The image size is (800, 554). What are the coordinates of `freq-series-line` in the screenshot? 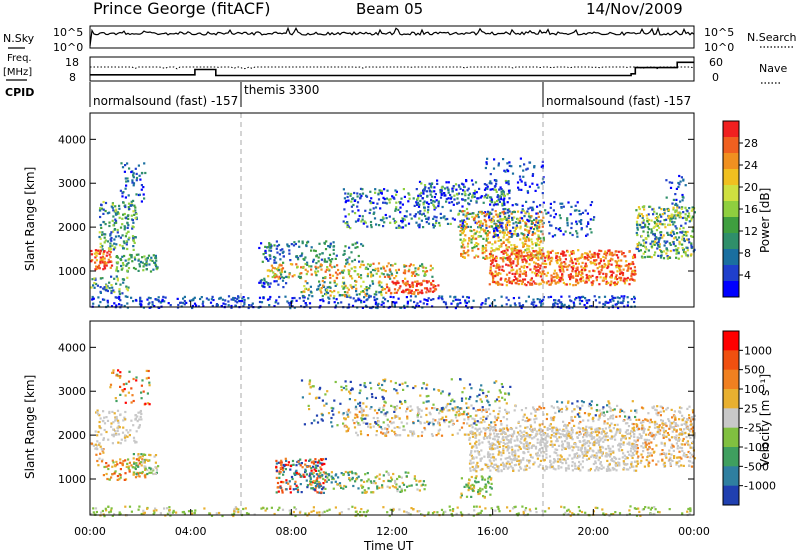 It's located at (392, 69).